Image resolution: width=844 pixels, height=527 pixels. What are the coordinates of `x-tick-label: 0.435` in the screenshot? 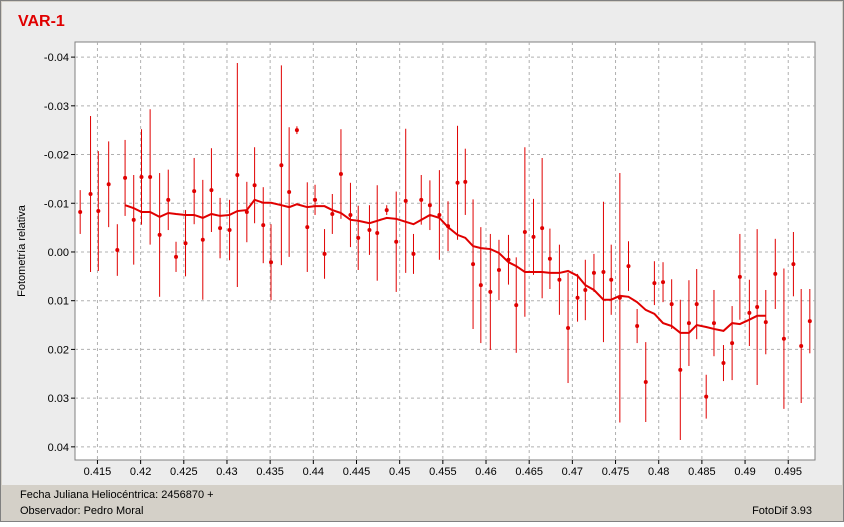 It's located at (270, 472).